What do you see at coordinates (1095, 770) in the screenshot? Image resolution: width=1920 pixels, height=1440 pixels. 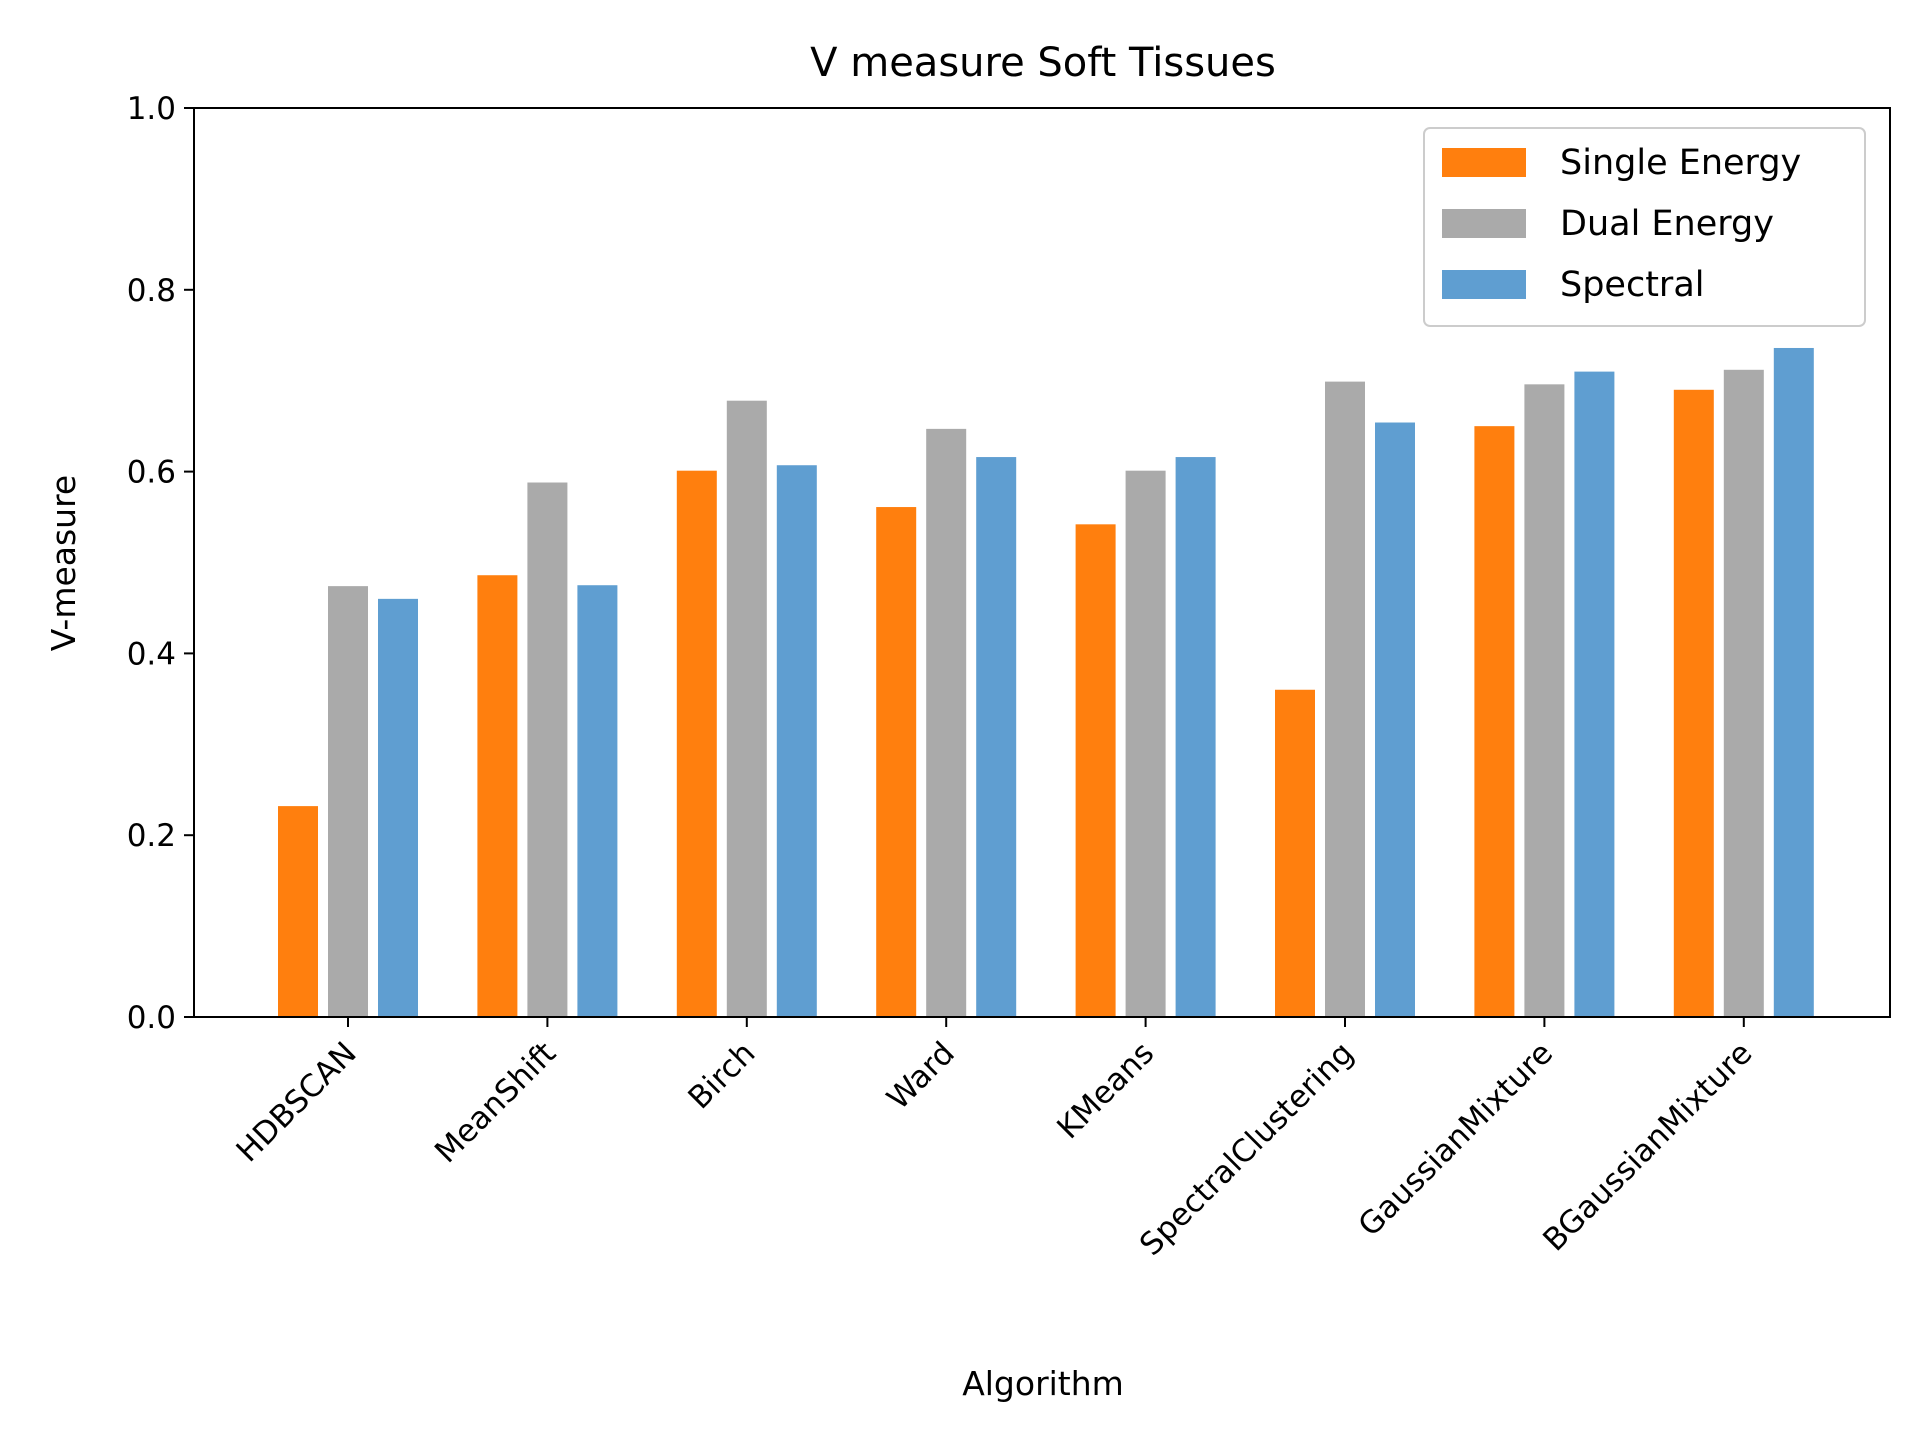 I see `bar-single-energy-kmeans` at bounding box center [1095, 770].